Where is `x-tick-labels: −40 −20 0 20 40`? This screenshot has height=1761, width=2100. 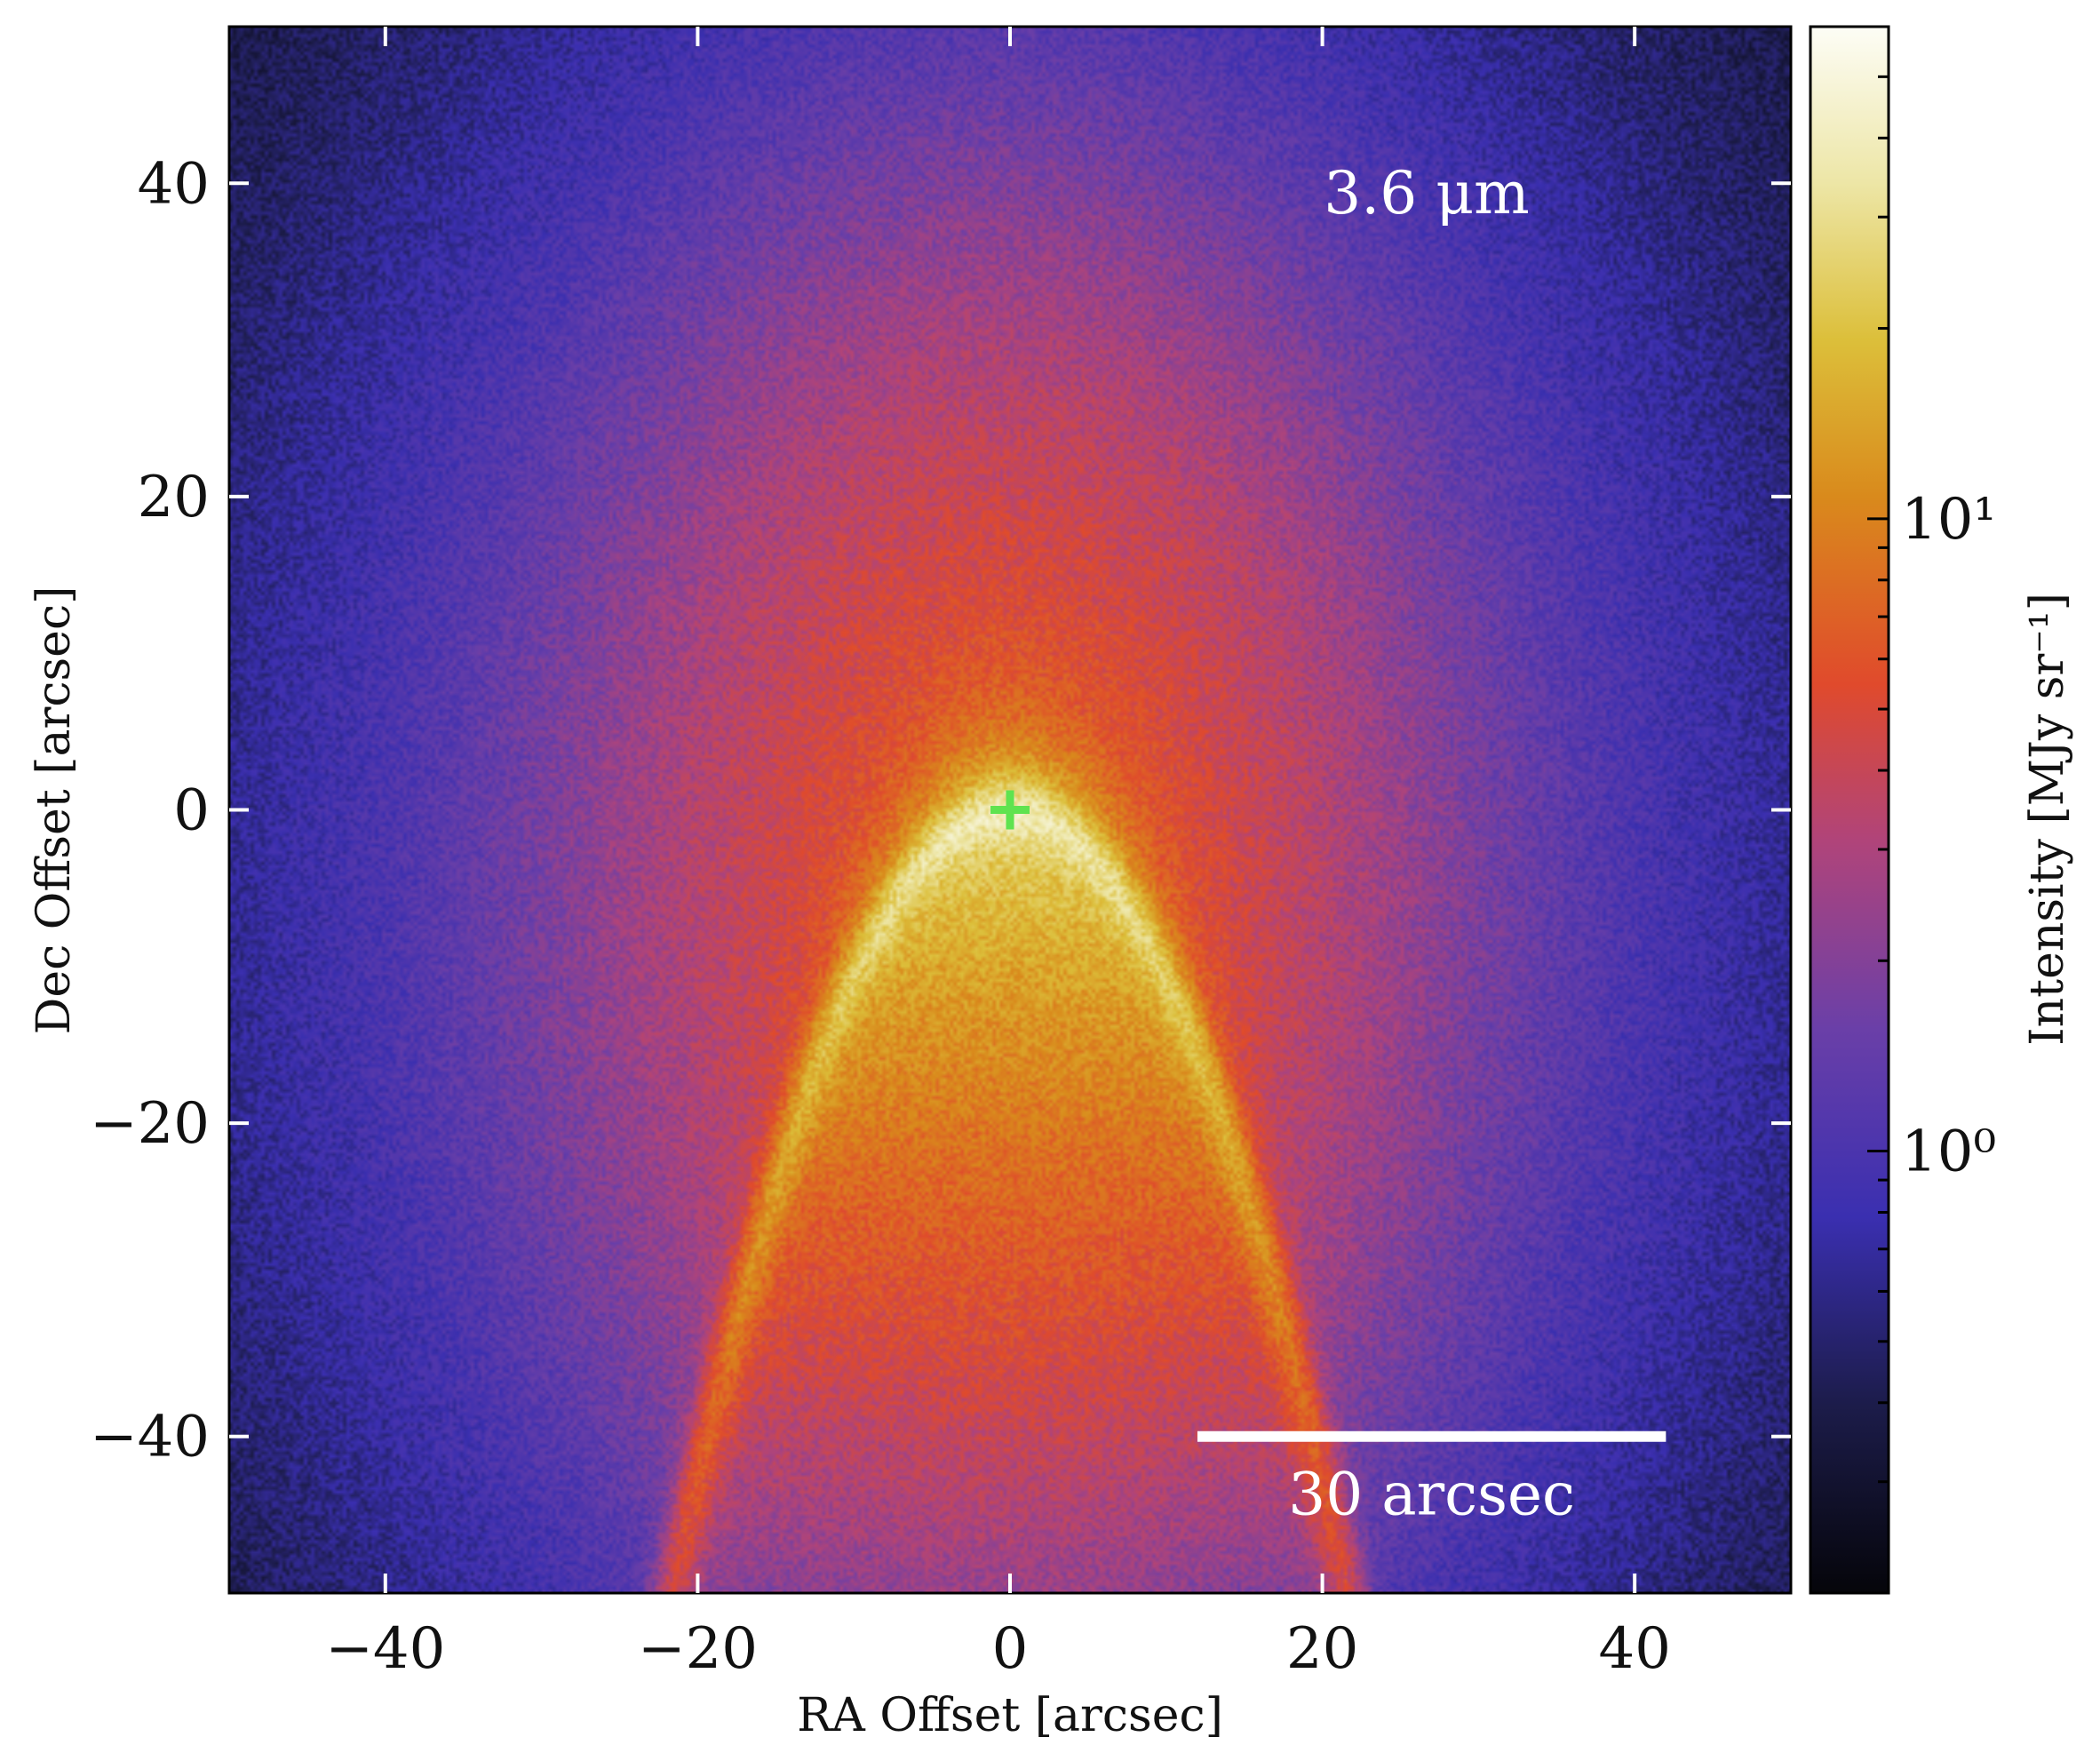
x-tick-labels: −40 −20 0 20 40 is located at coordinates (998, 1649).